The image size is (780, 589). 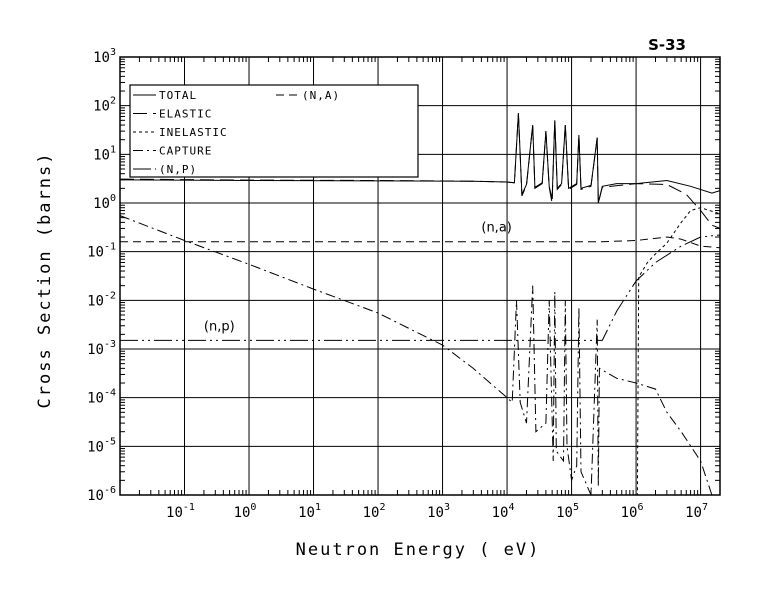 I want to click on y-tick-label: 10⁻³, so click(x=101, y=348).